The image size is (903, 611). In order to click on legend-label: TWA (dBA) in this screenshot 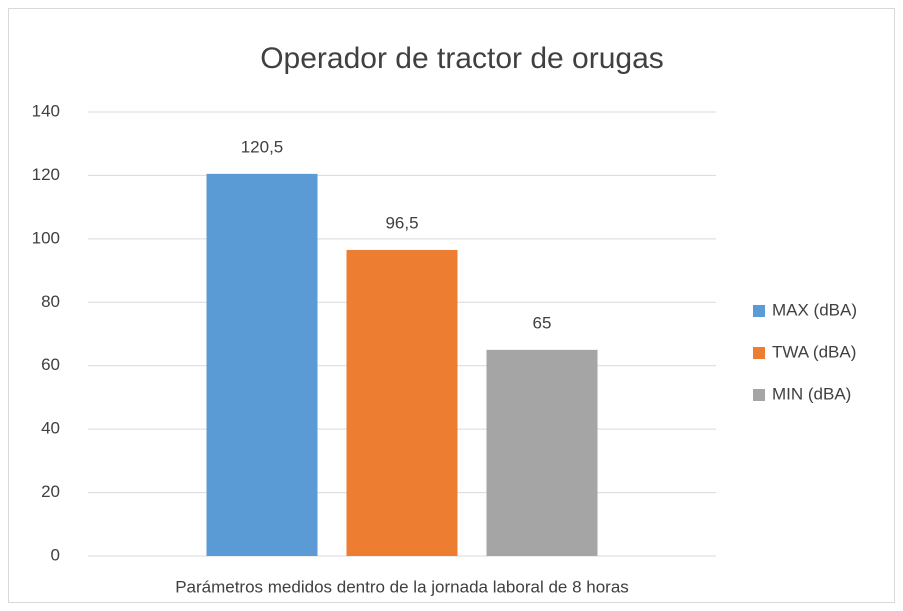, I will do `click(814, 351)`.